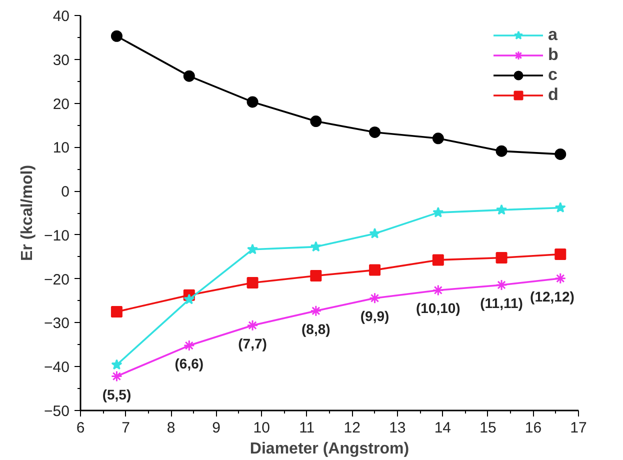  What do you see at coordinates (438, 308) in the screenshot?
I see `annotation: (10,10)` at bounding box center [438, 308].